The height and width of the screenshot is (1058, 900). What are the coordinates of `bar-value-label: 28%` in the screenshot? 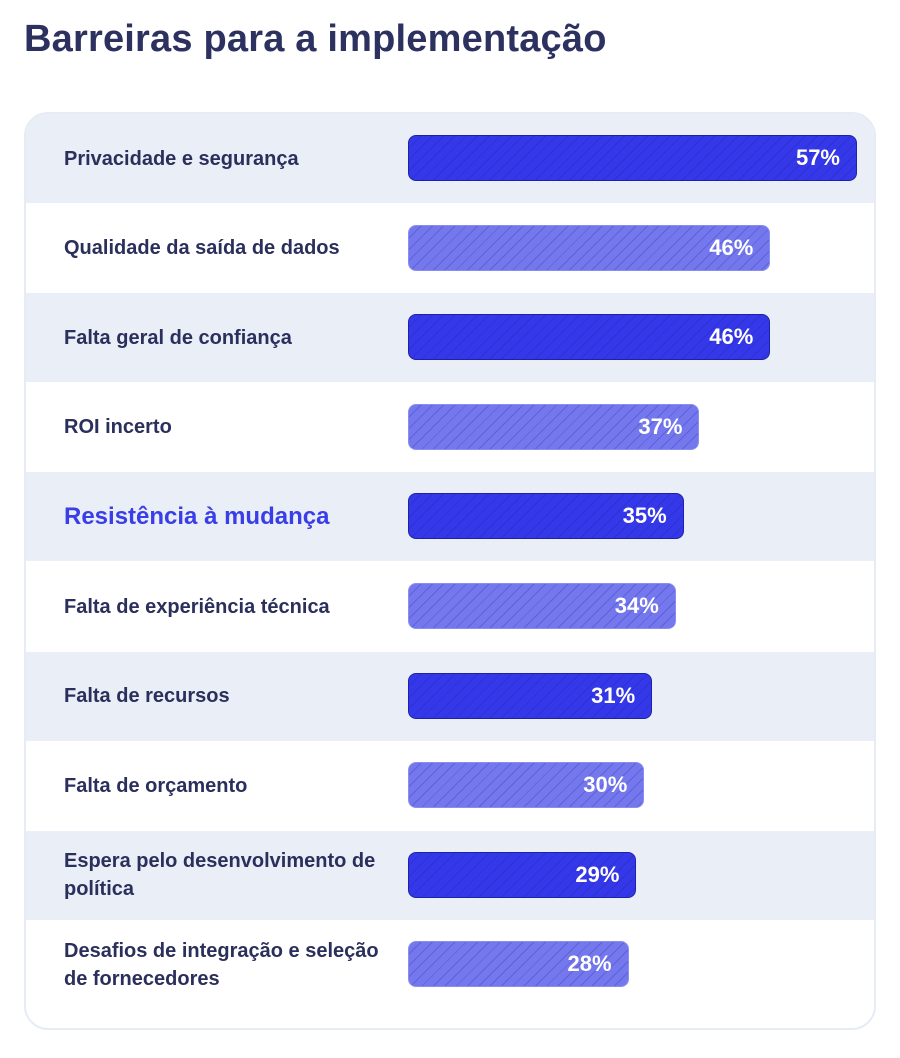 It's located at (589, 964).